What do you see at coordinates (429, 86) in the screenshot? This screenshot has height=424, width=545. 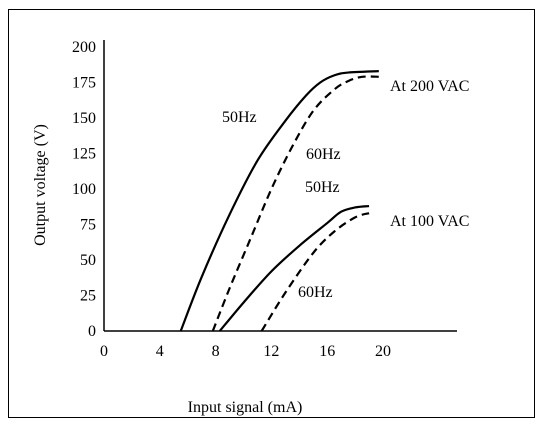 I see `group-label-200vac: At 200 VAC` at bounding box center [429, 86].